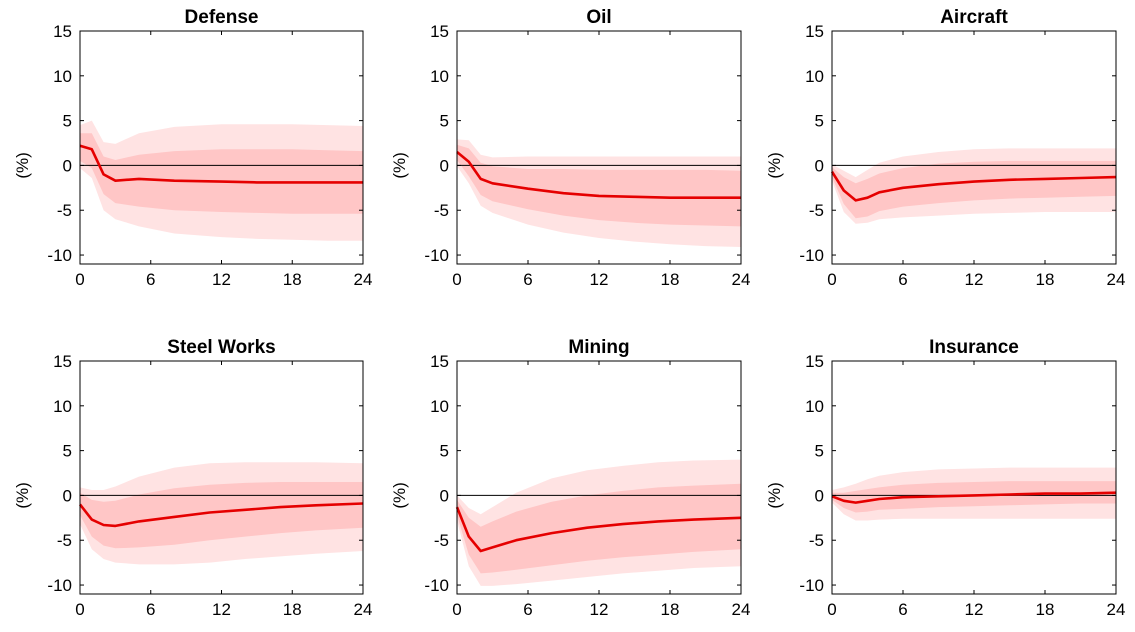  I want to click on panel-title: Oil, so click(598, 17).